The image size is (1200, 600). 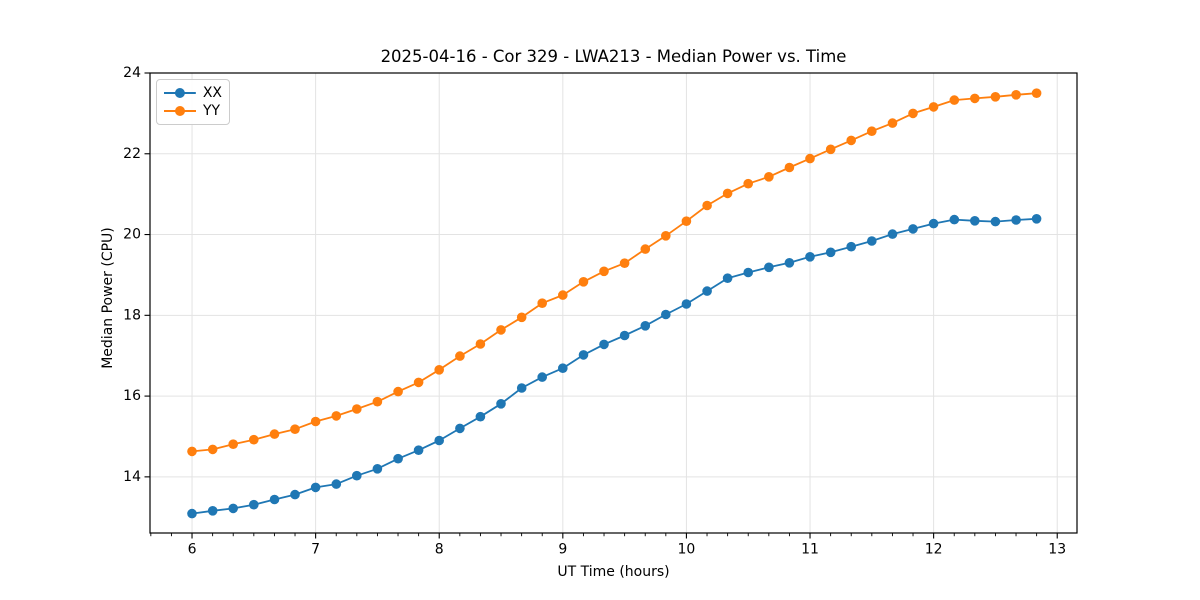 I want to click on x-tick-label: 8, so click(x=439, y=550).